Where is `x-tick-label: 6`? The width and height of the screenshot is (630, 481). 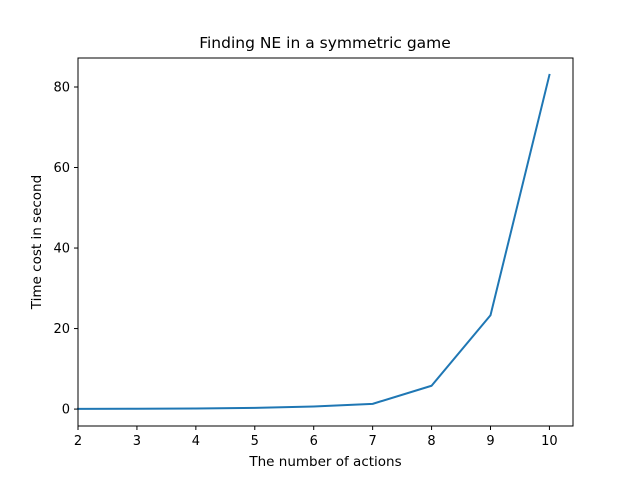 x-tick-label: 6 is located at coordinates (314, 441).